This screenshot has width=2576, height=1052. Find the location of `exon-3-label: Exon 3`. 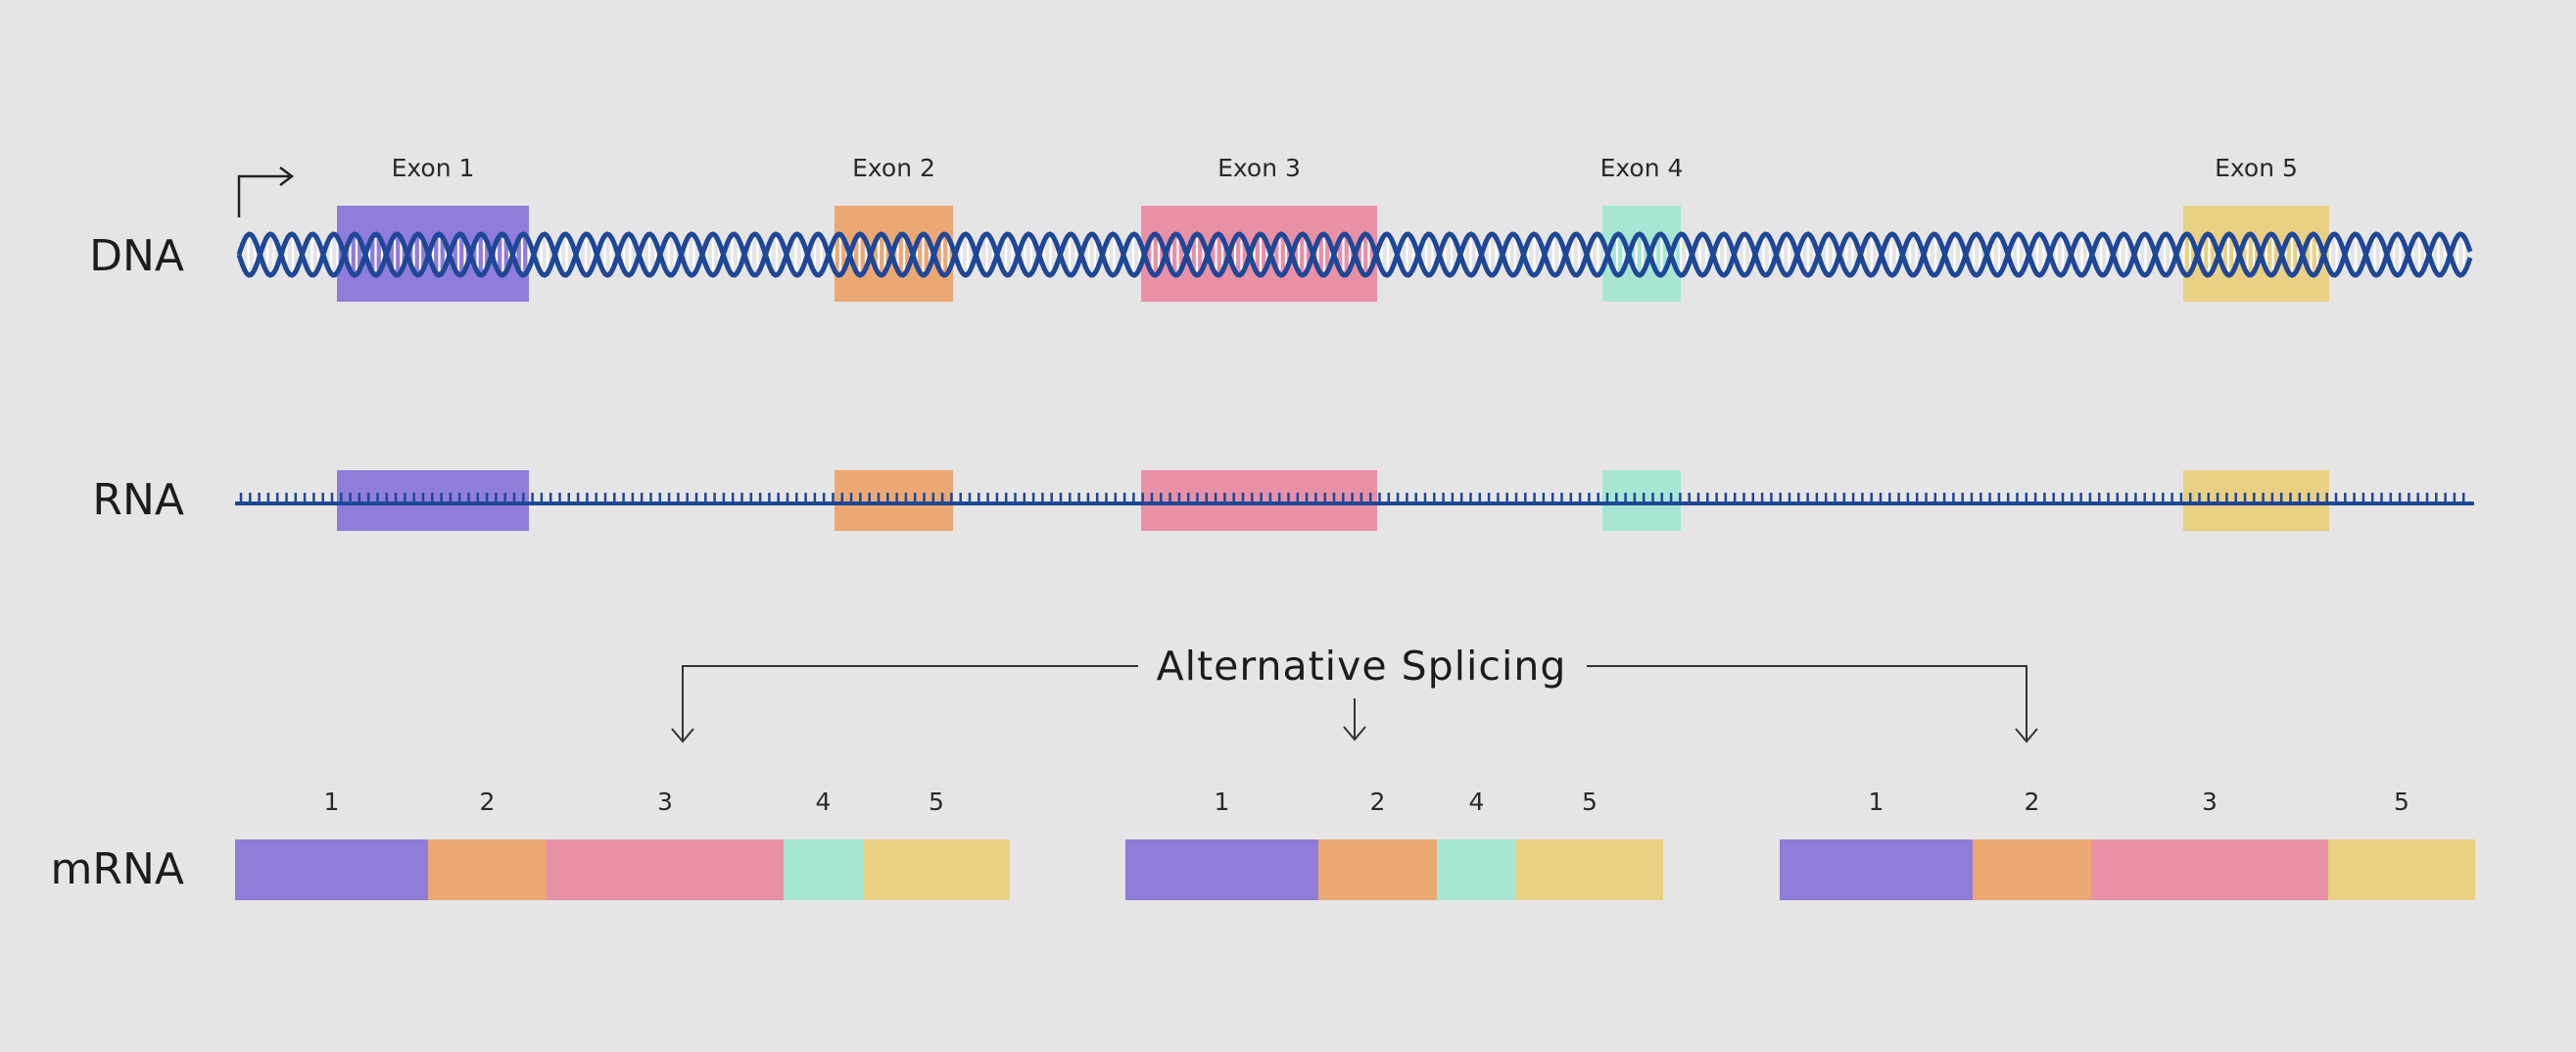

exon-3-label: Exon 3 is located at coordinates (1259, 168).